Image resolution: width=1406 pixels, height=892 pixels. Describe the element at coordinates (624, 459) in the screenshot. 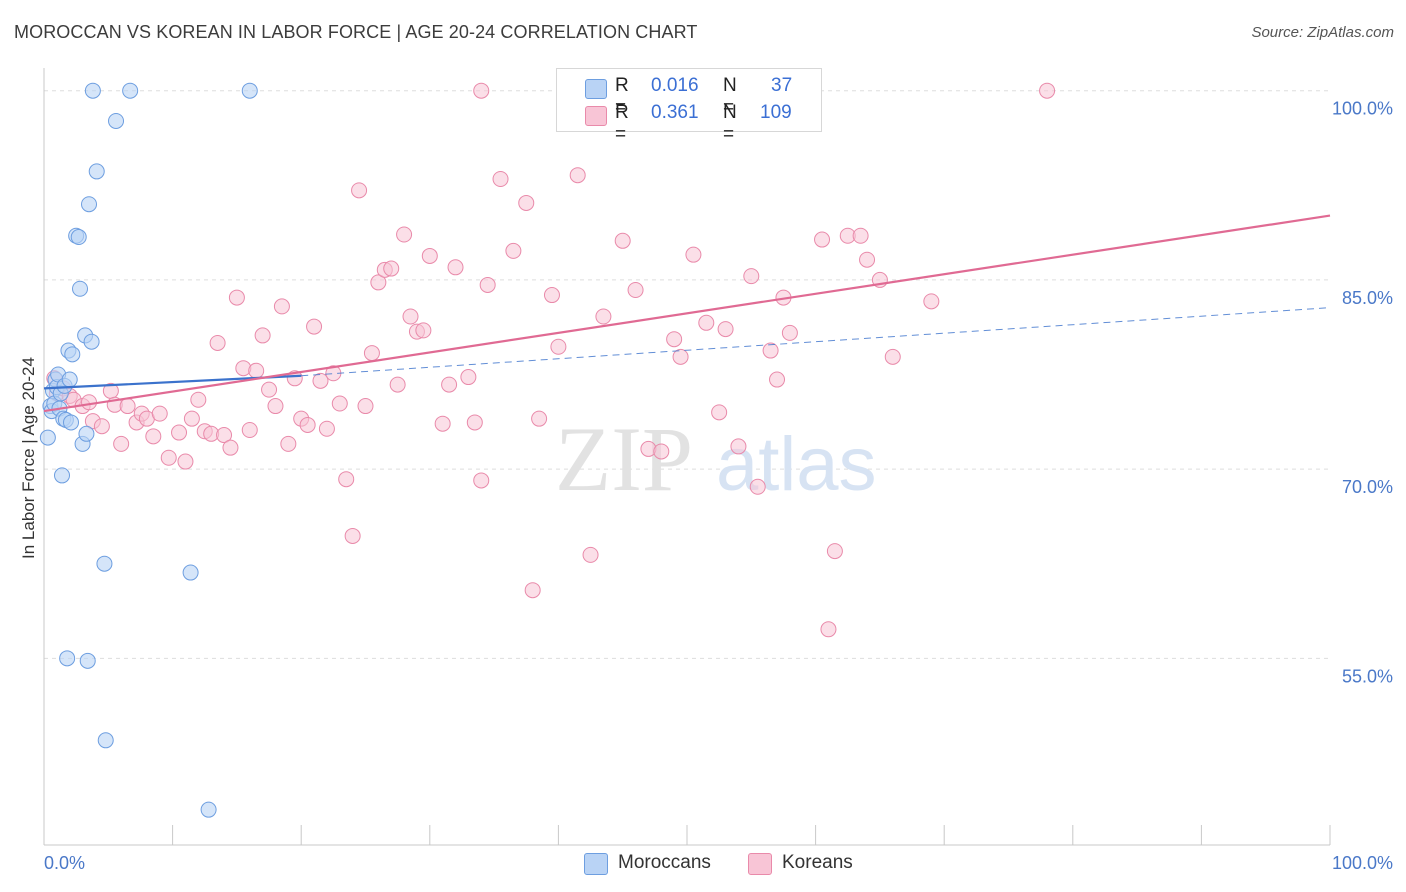

I see `watermark-zip: ZIP` at that location.